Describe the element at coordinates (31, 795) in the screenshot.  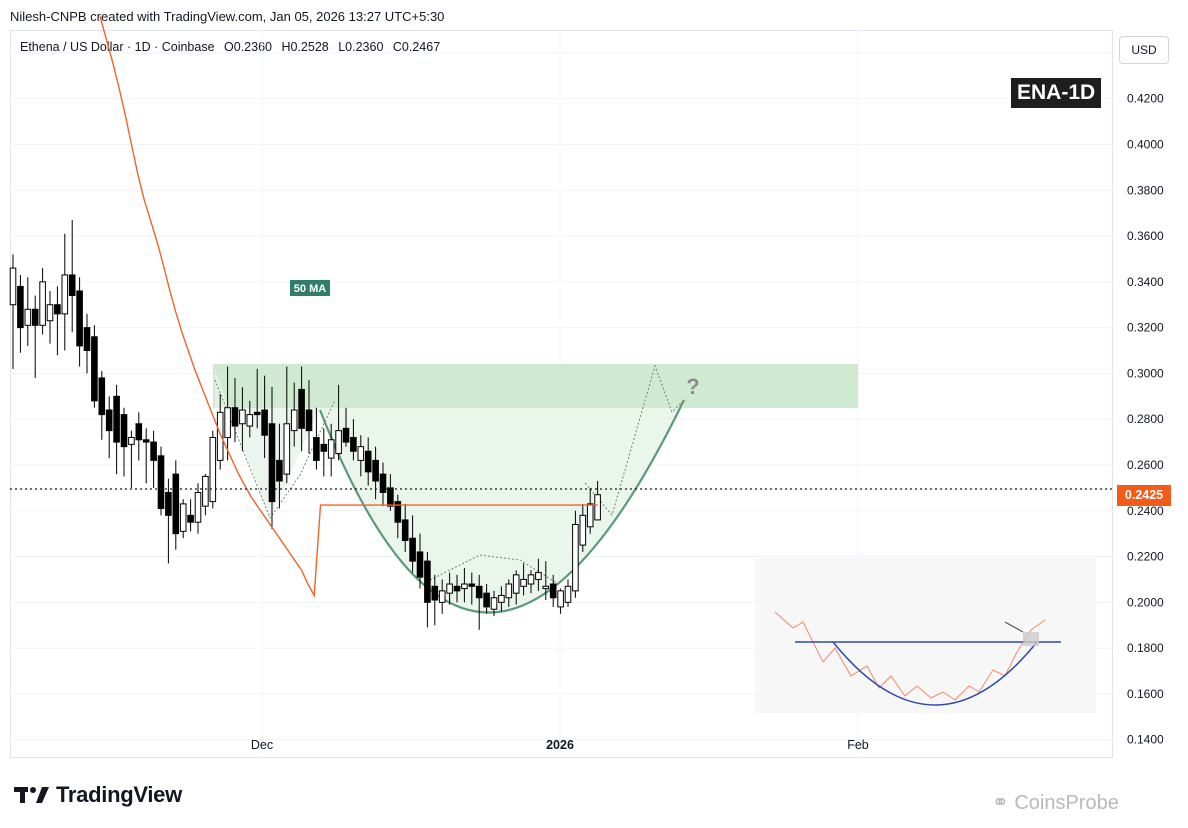
I see `tradingview-logo-icon` at that location.